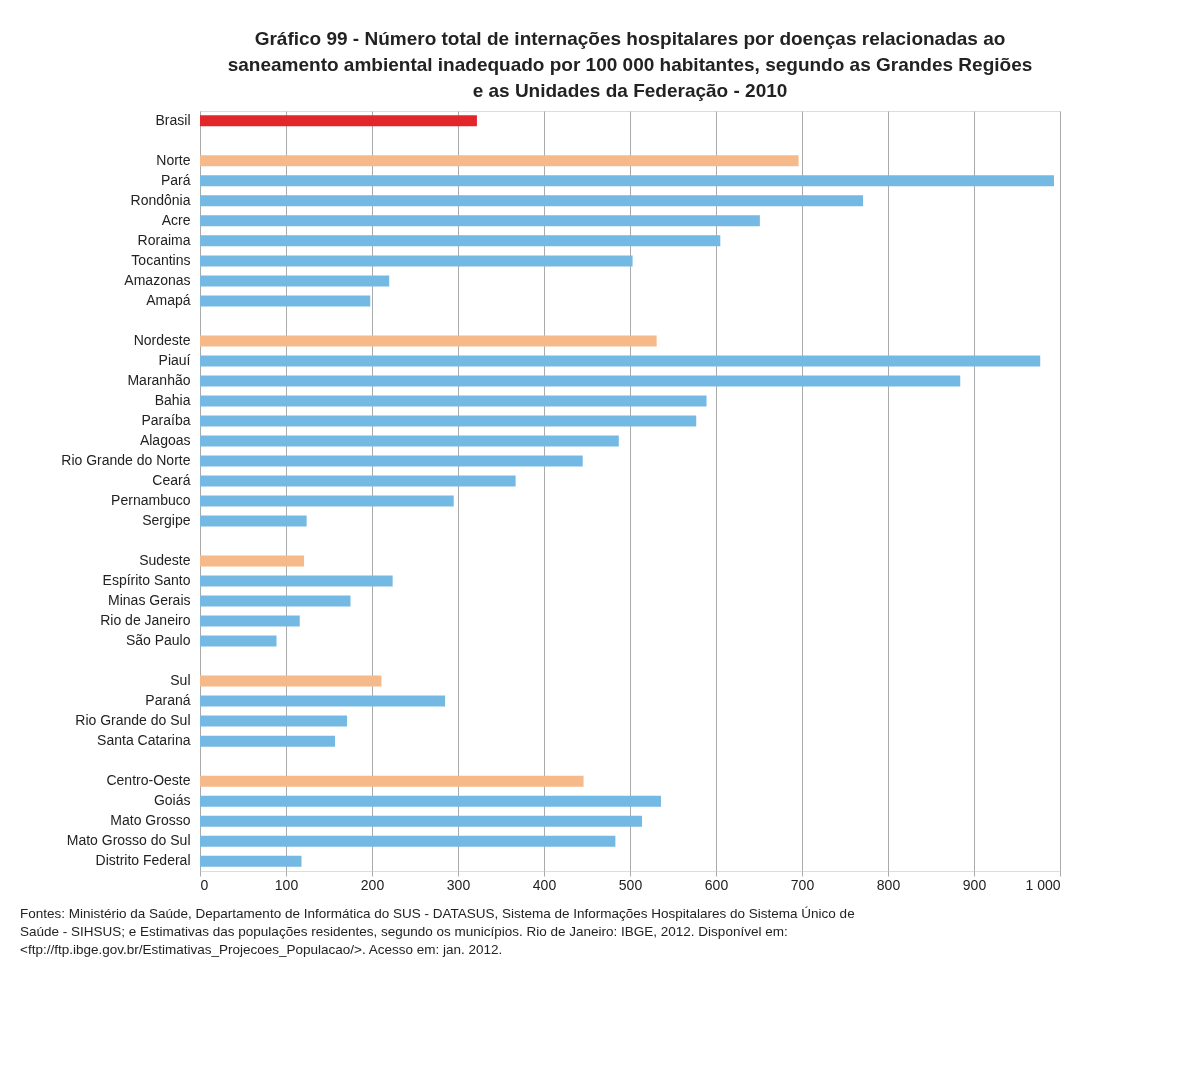  What do you see at coordinates (166, 520) in the screenshot?
I see `y-tick-label: Sergipe` at bounding box center [166, 520].